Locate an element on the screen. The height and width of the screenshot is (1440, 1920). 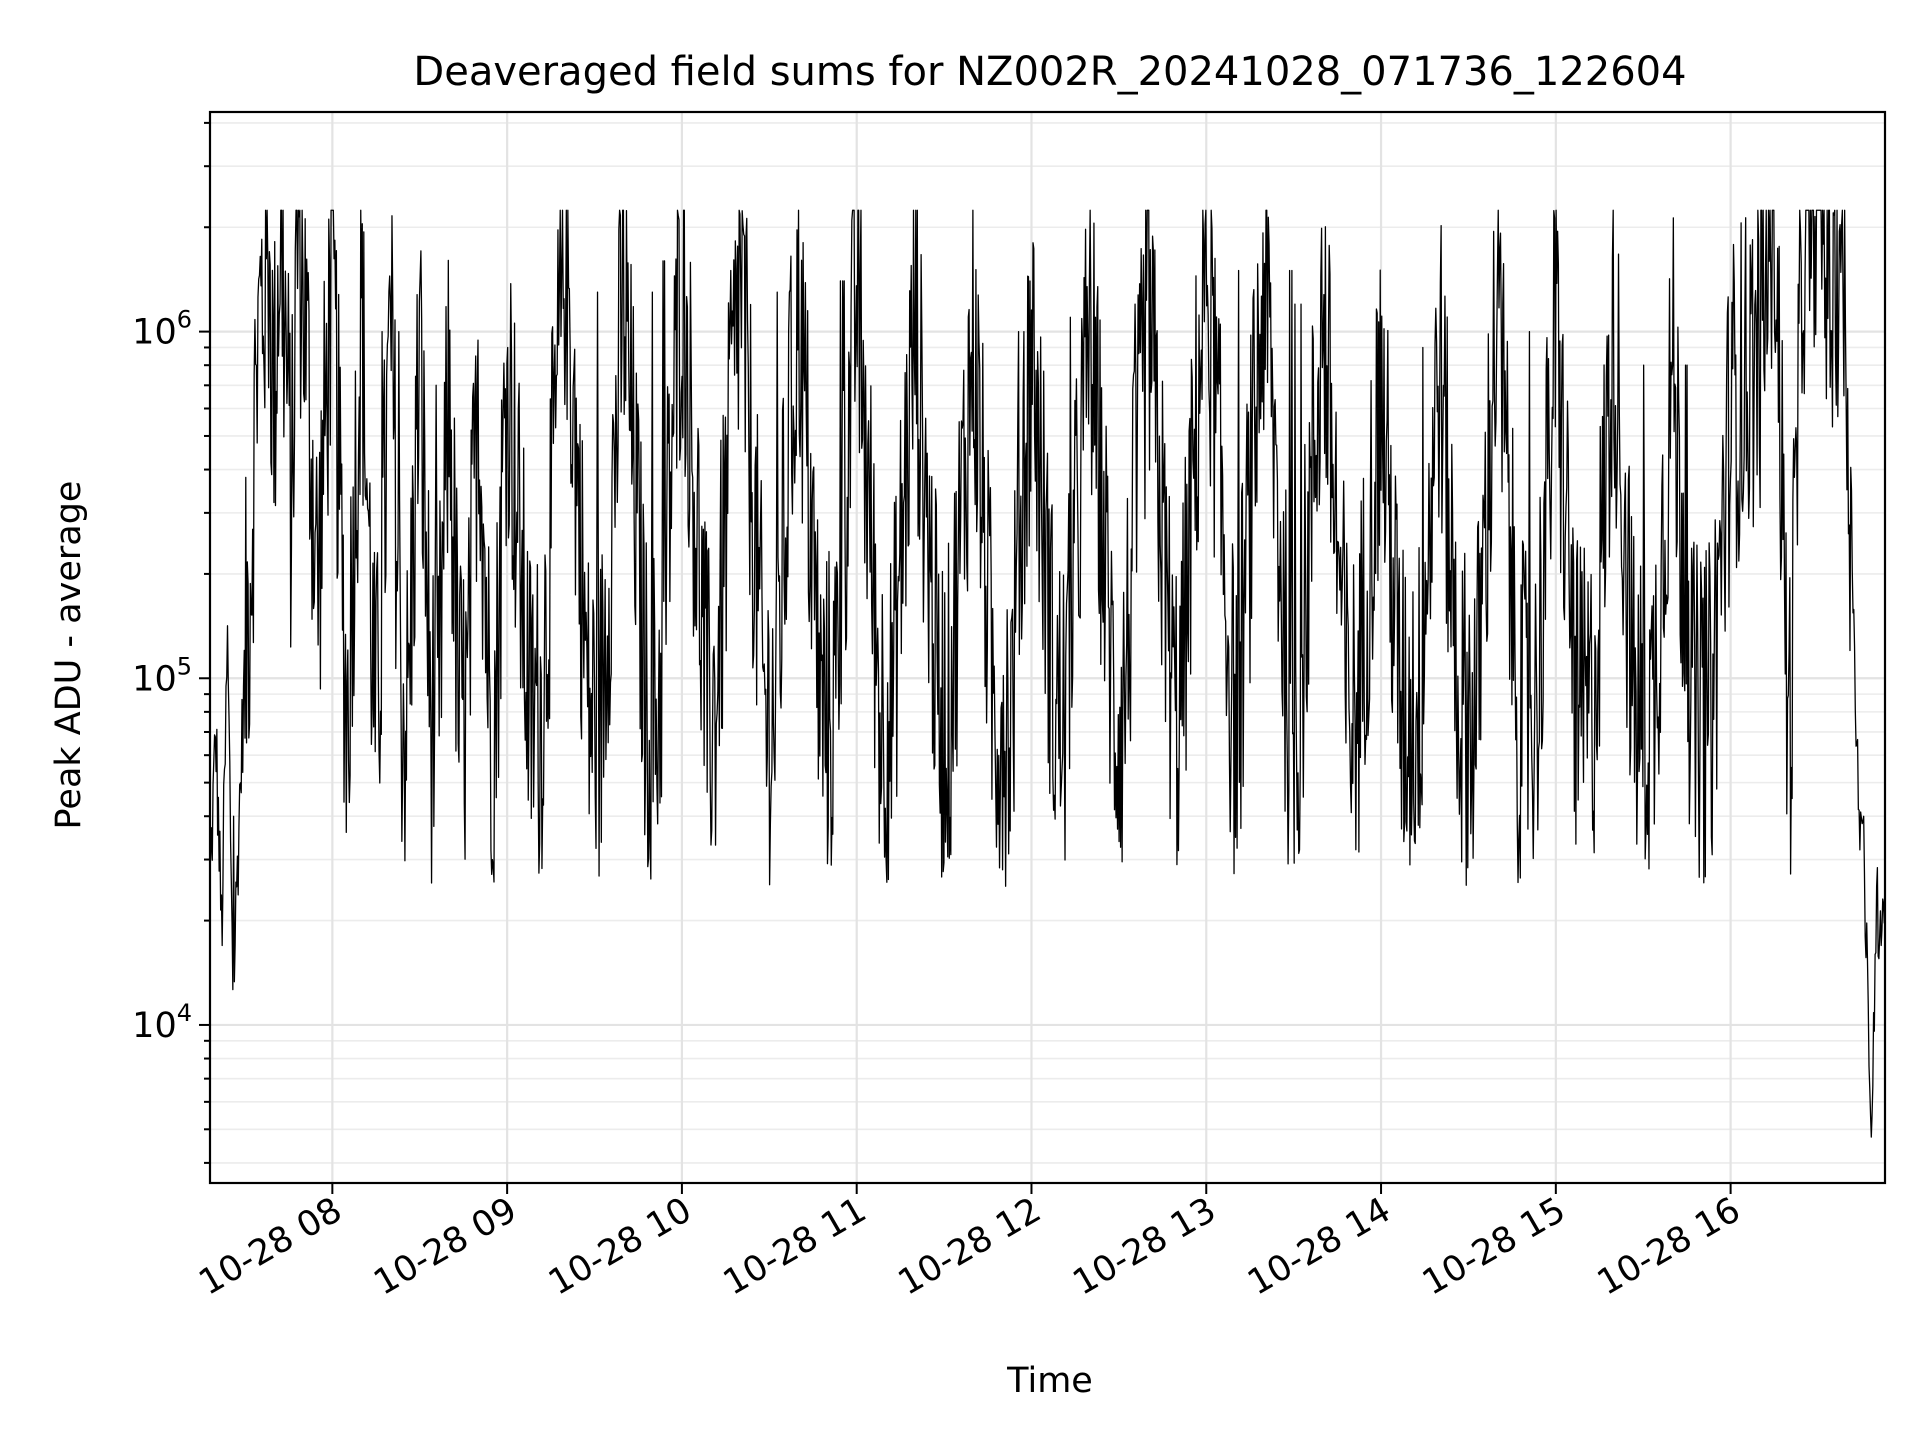
y-tick-label: 10⁶ is located at coordinates (162, 329).